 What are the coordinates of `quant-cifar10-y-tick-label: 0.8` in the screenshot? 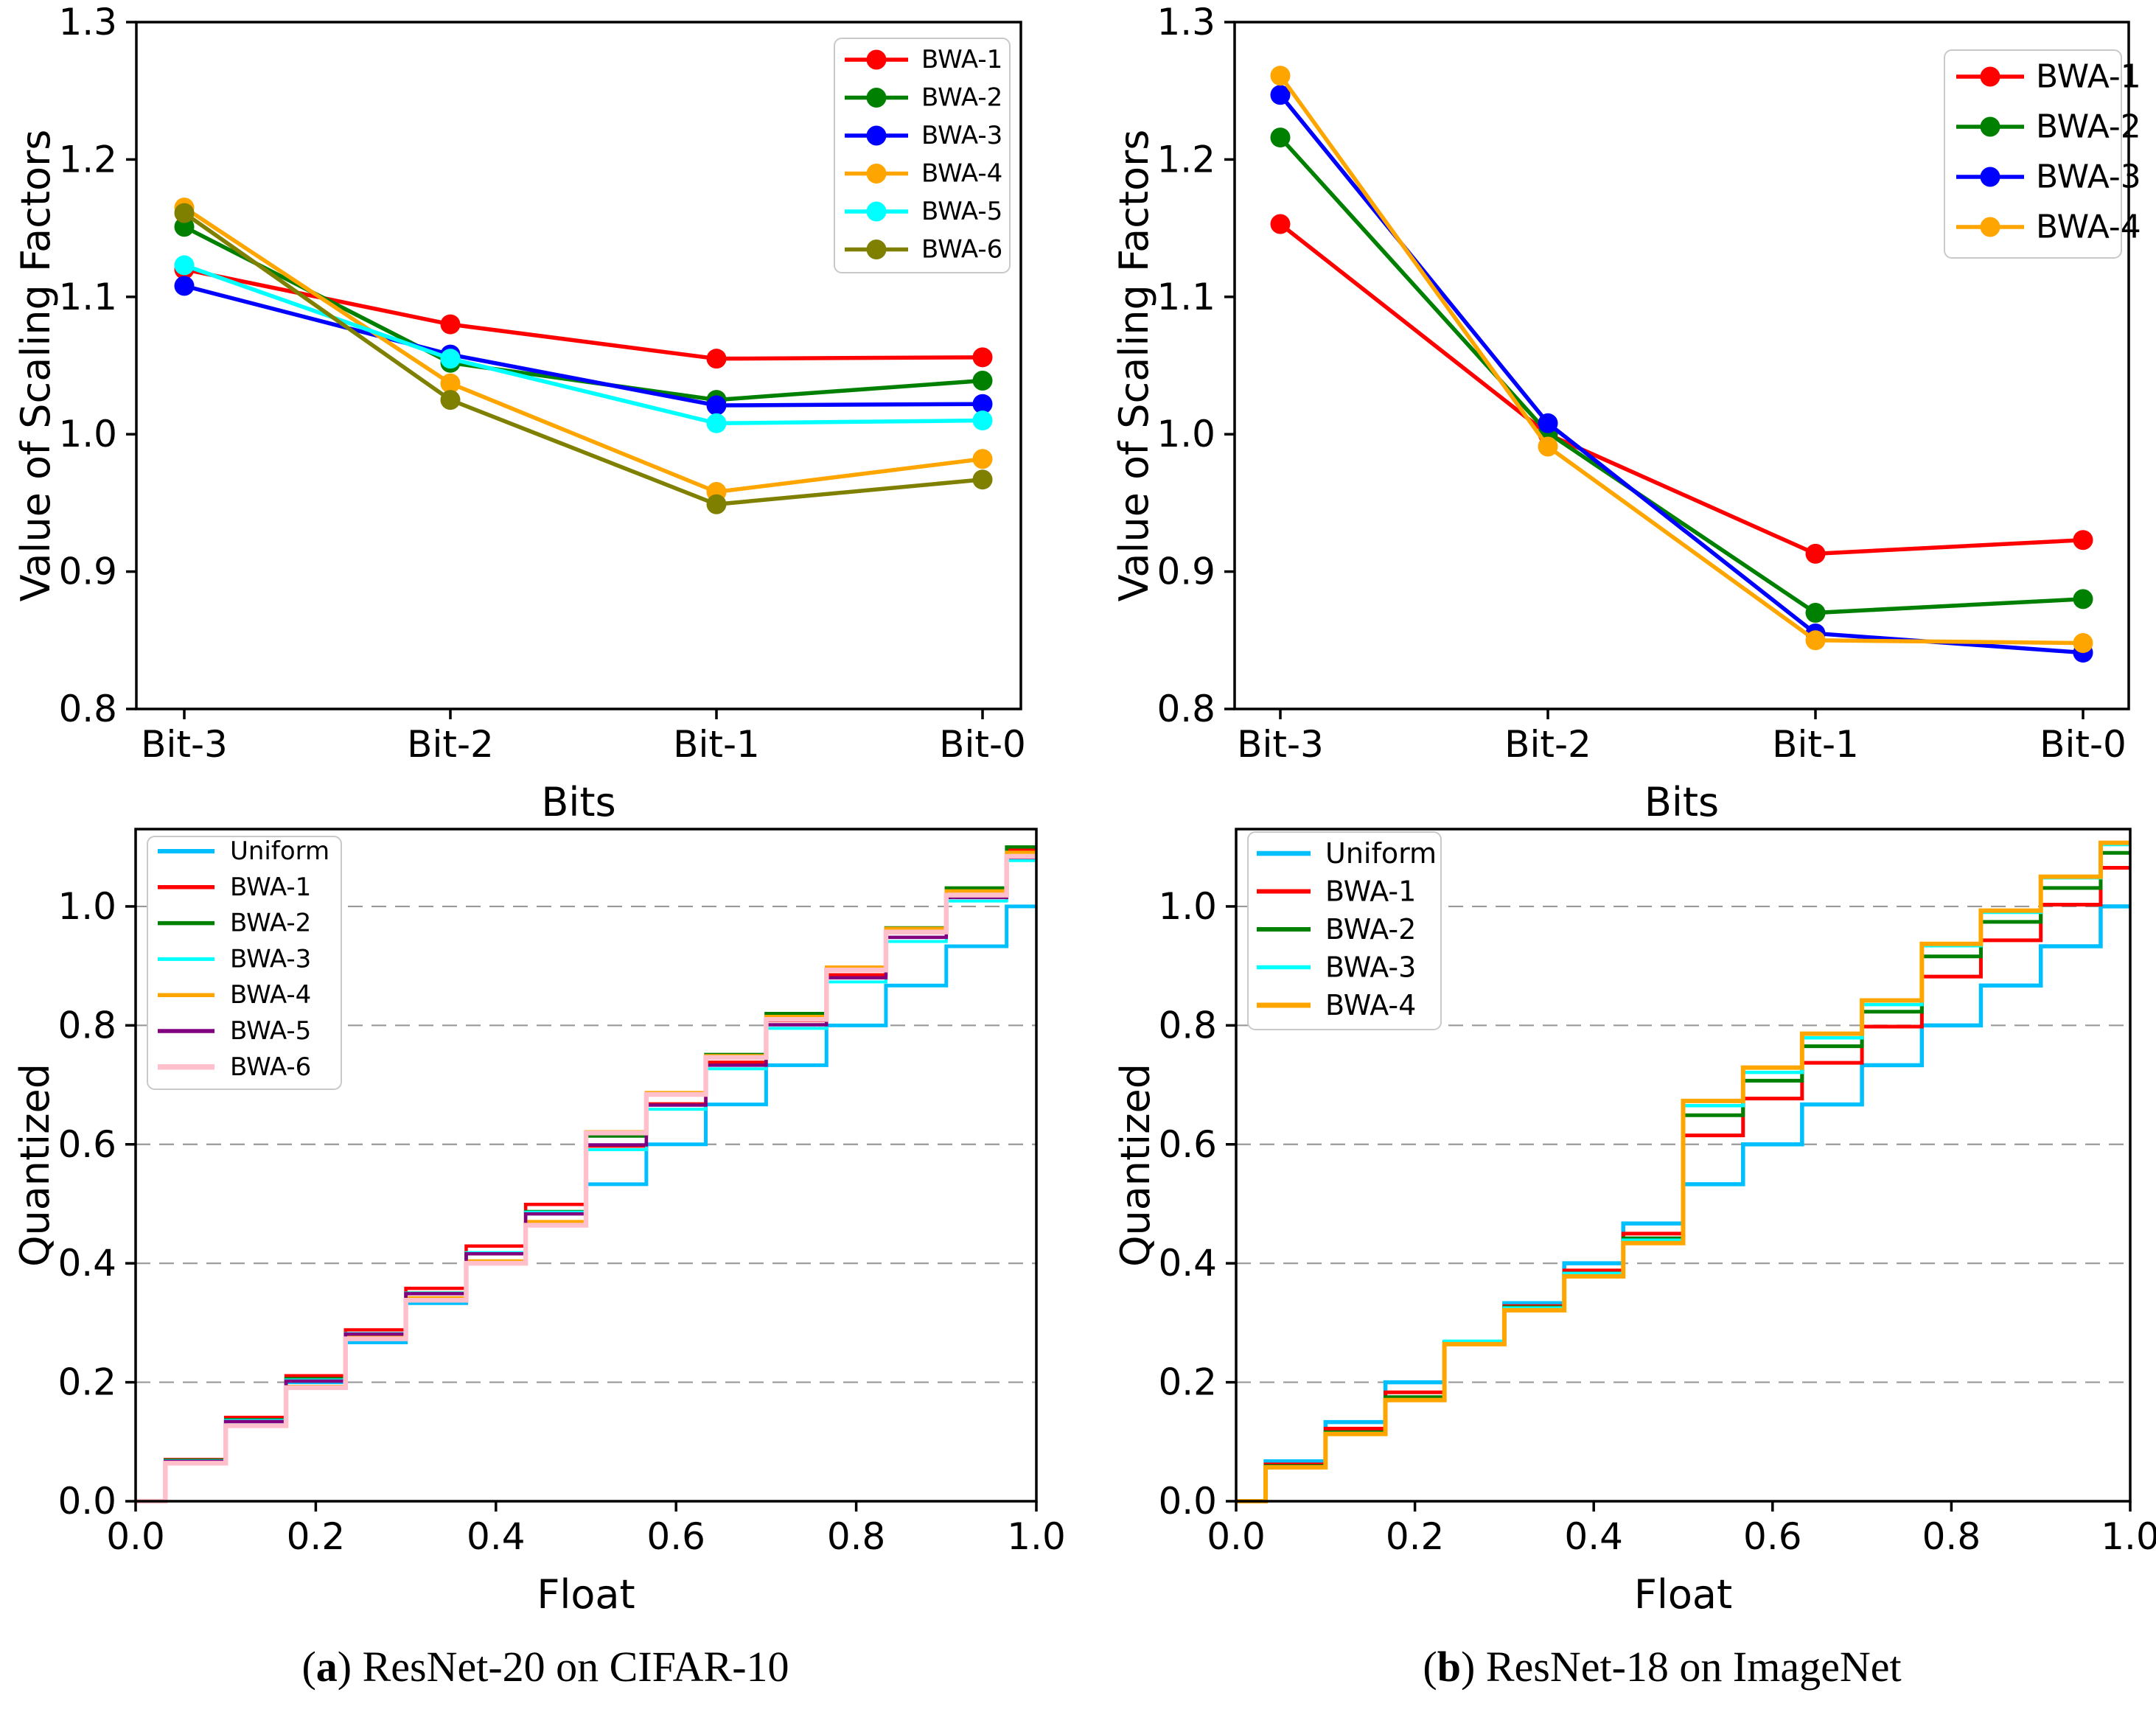 It's located at (87, 1025).